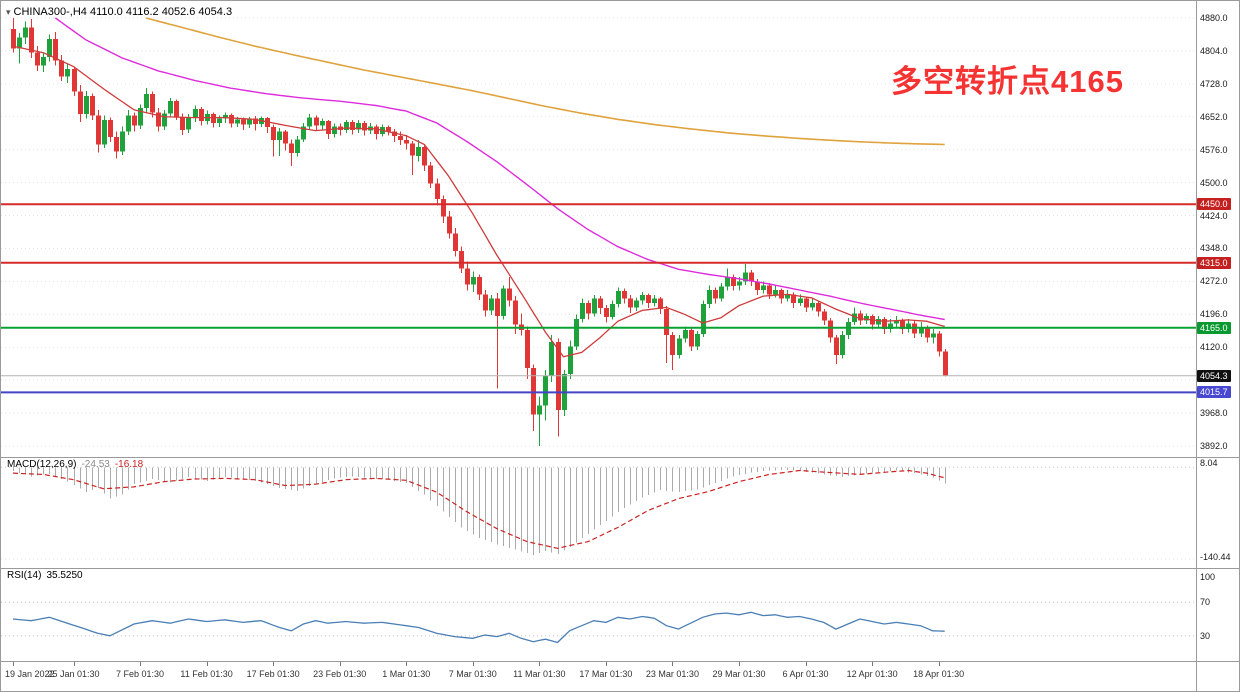  I want to click on time-axis-label: 11 Feb 01:30, so click(206, 674).